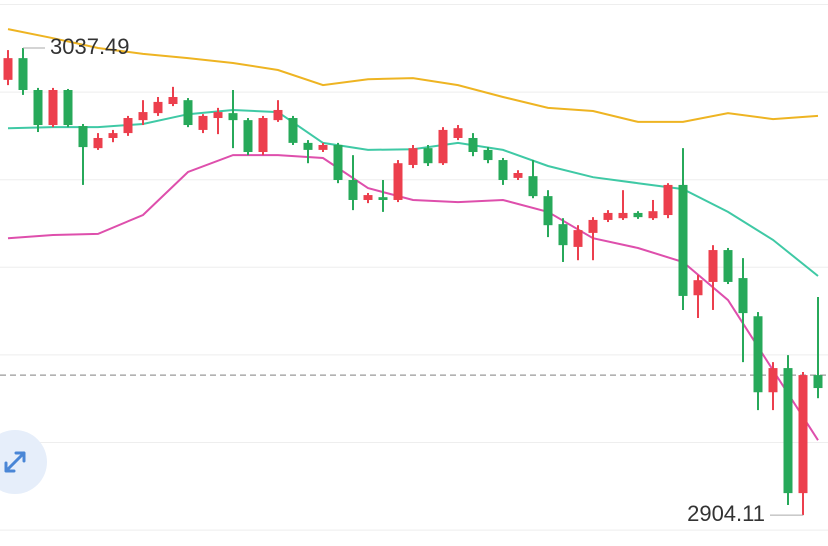 This screenshot has width=828, height=546. I want to click on expand-icon, so click(15, 462).